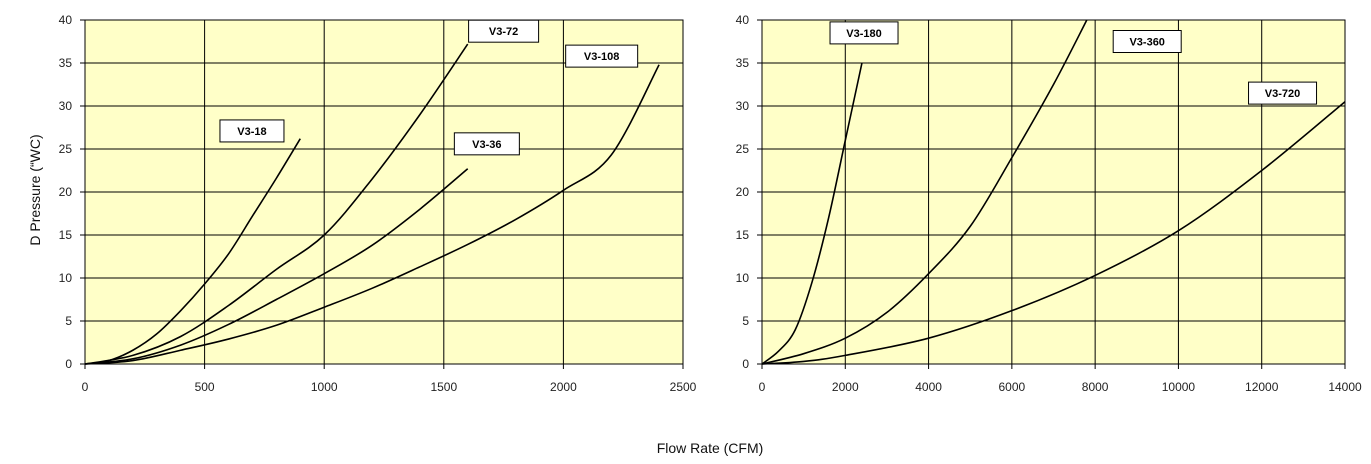 This screenshot has width=1371, height=464. I want to click on x-tick-label: 500, so click(205, 387).